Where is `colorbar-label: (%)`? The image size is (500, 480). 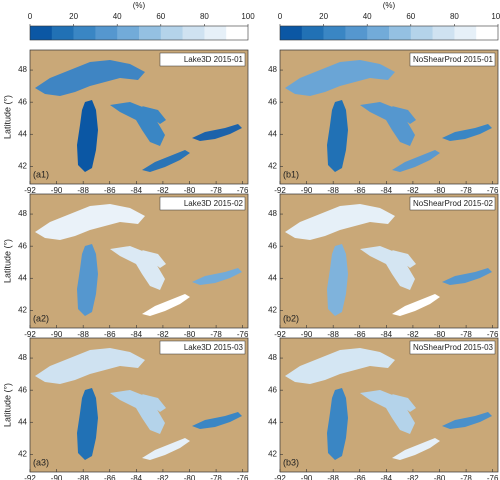
colorbar-label: (%) is located at coordinates (139, 5).